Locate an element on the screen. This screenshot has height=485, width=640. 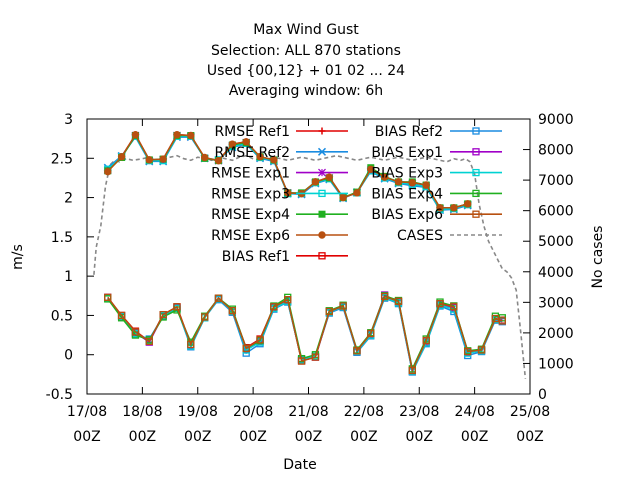
y-axis-label: m/s is located at coordinates (18, 257).